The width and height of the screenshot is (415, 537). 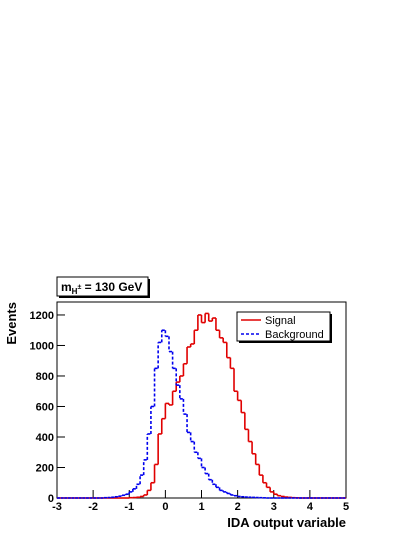 I want to click on annotation-superscript: ±, so click(x=79, y=287).